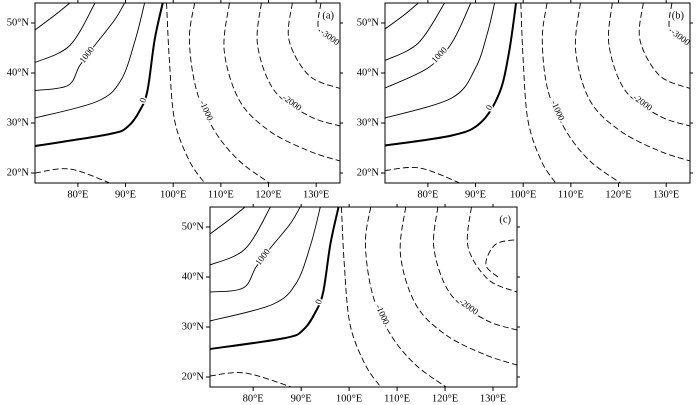 The height and width of the screenshot is (405, 700). I want to click on contour-label: 1000, so click(439, 55).